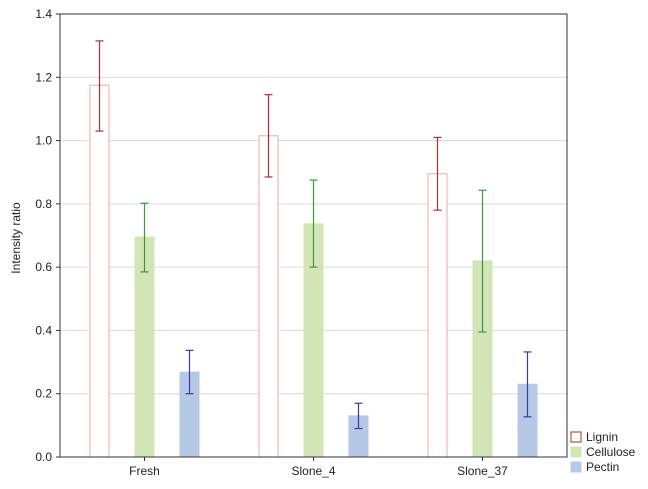 This screenshot has height=489, width=648. What do you see at coordinates (43, 141) in the screenshot?
I see `y-tick-label: 1.0` at bounding box center [43, 141].